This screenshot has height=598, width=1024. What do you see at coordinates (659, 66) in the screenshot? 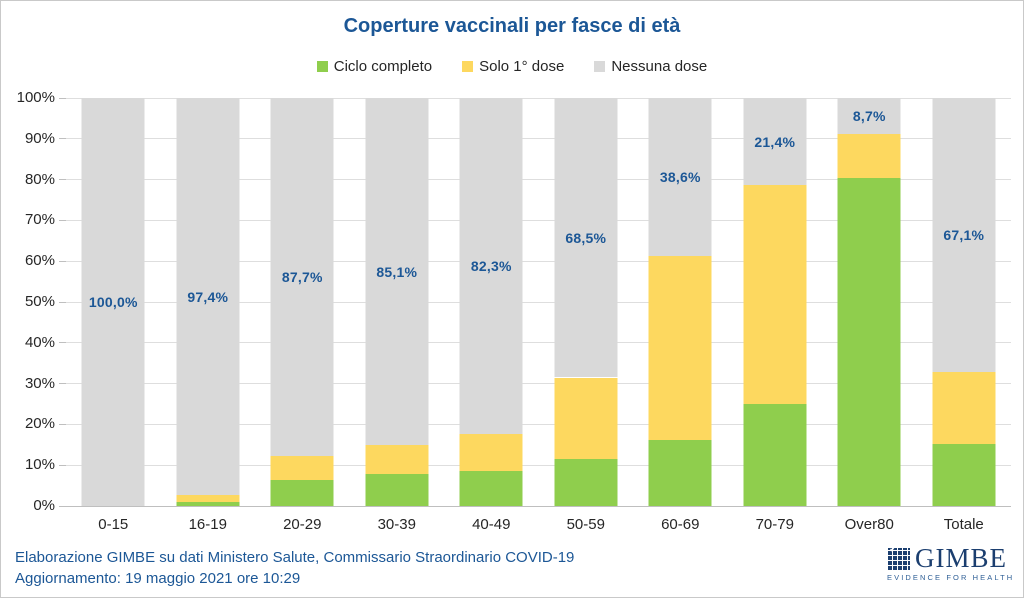
I see `legend-label: Nessuna dose` at bounding box center [659, 66].